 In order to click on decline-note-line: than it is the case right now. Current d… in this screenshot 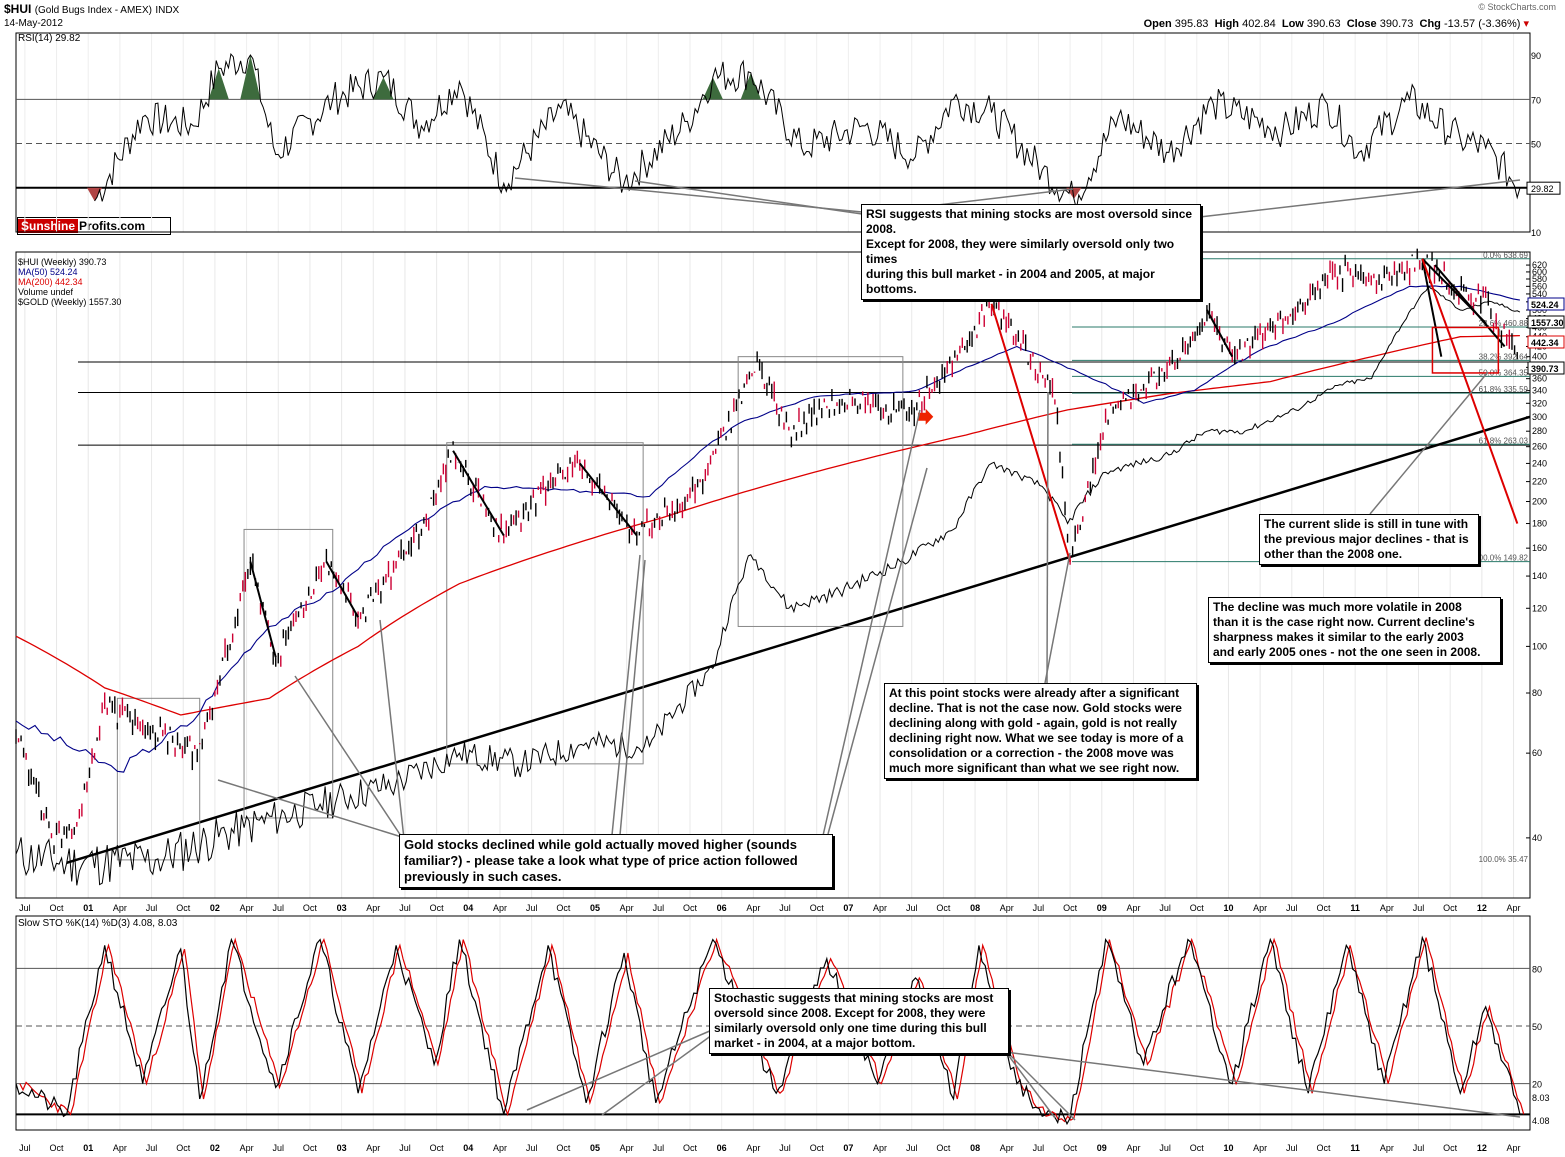, I will do `click(1344, 622)`.